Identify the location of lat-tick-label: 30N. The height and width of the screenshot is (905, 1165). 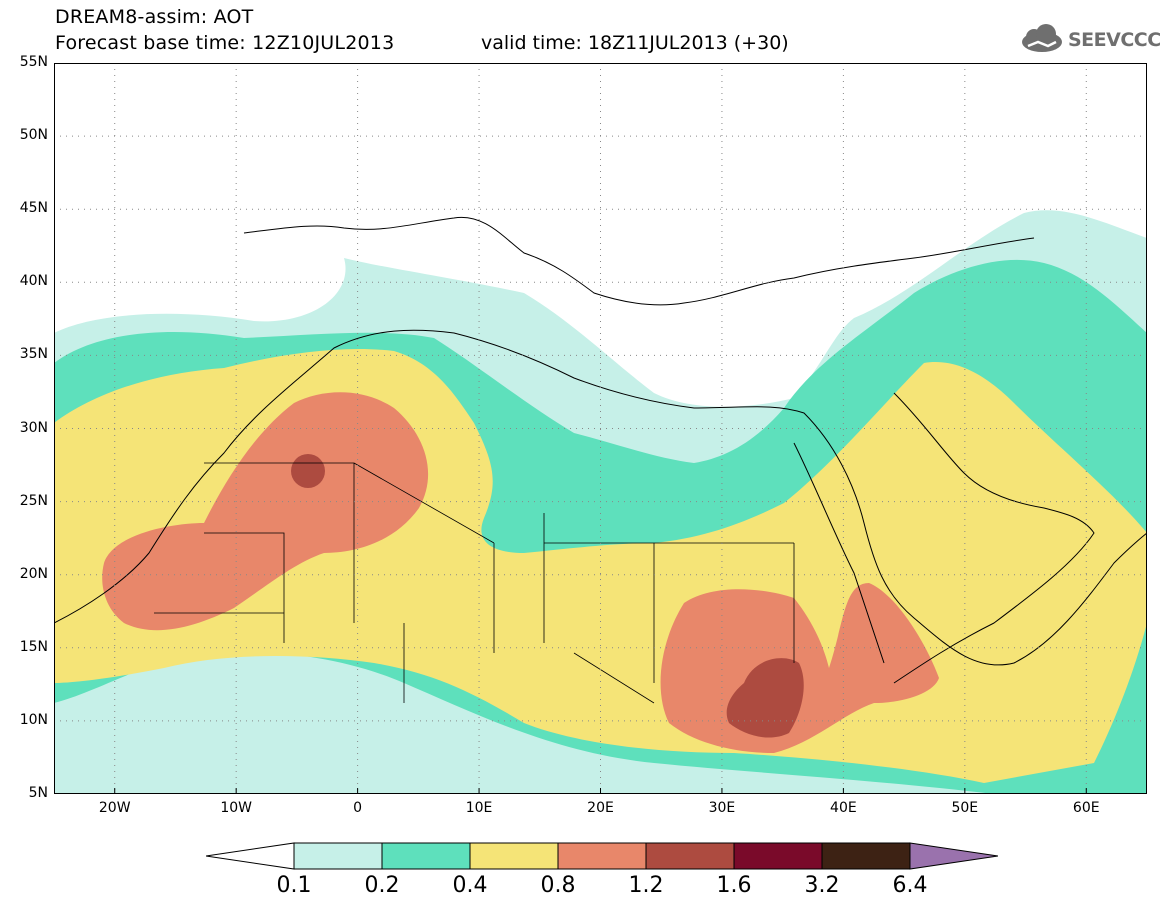
(33, 427).